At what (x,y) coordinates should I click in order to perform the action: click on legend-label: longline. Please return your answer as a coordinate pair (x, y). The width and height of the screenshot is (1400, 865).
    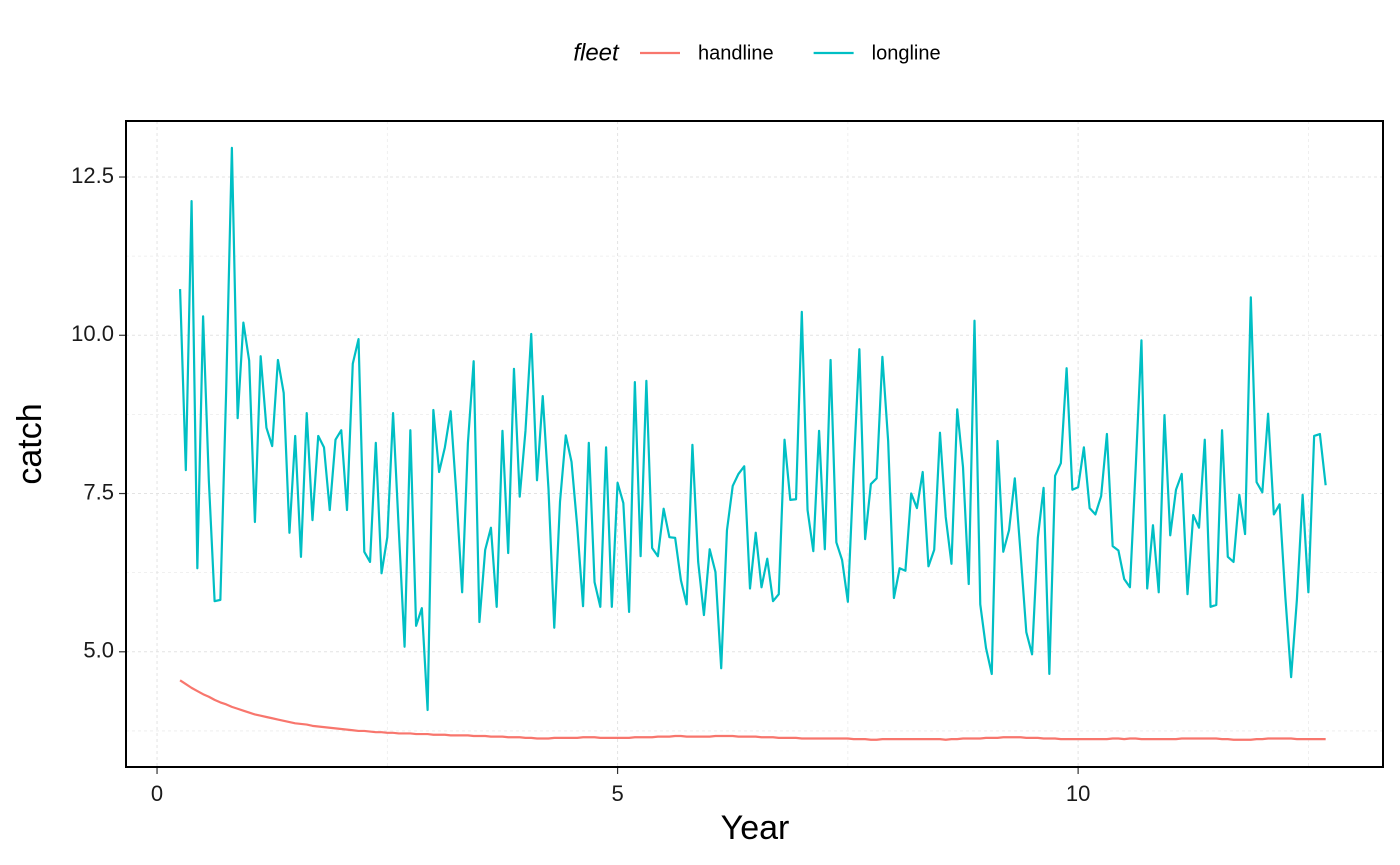
    Looking at the image, I should click on (906, 53).